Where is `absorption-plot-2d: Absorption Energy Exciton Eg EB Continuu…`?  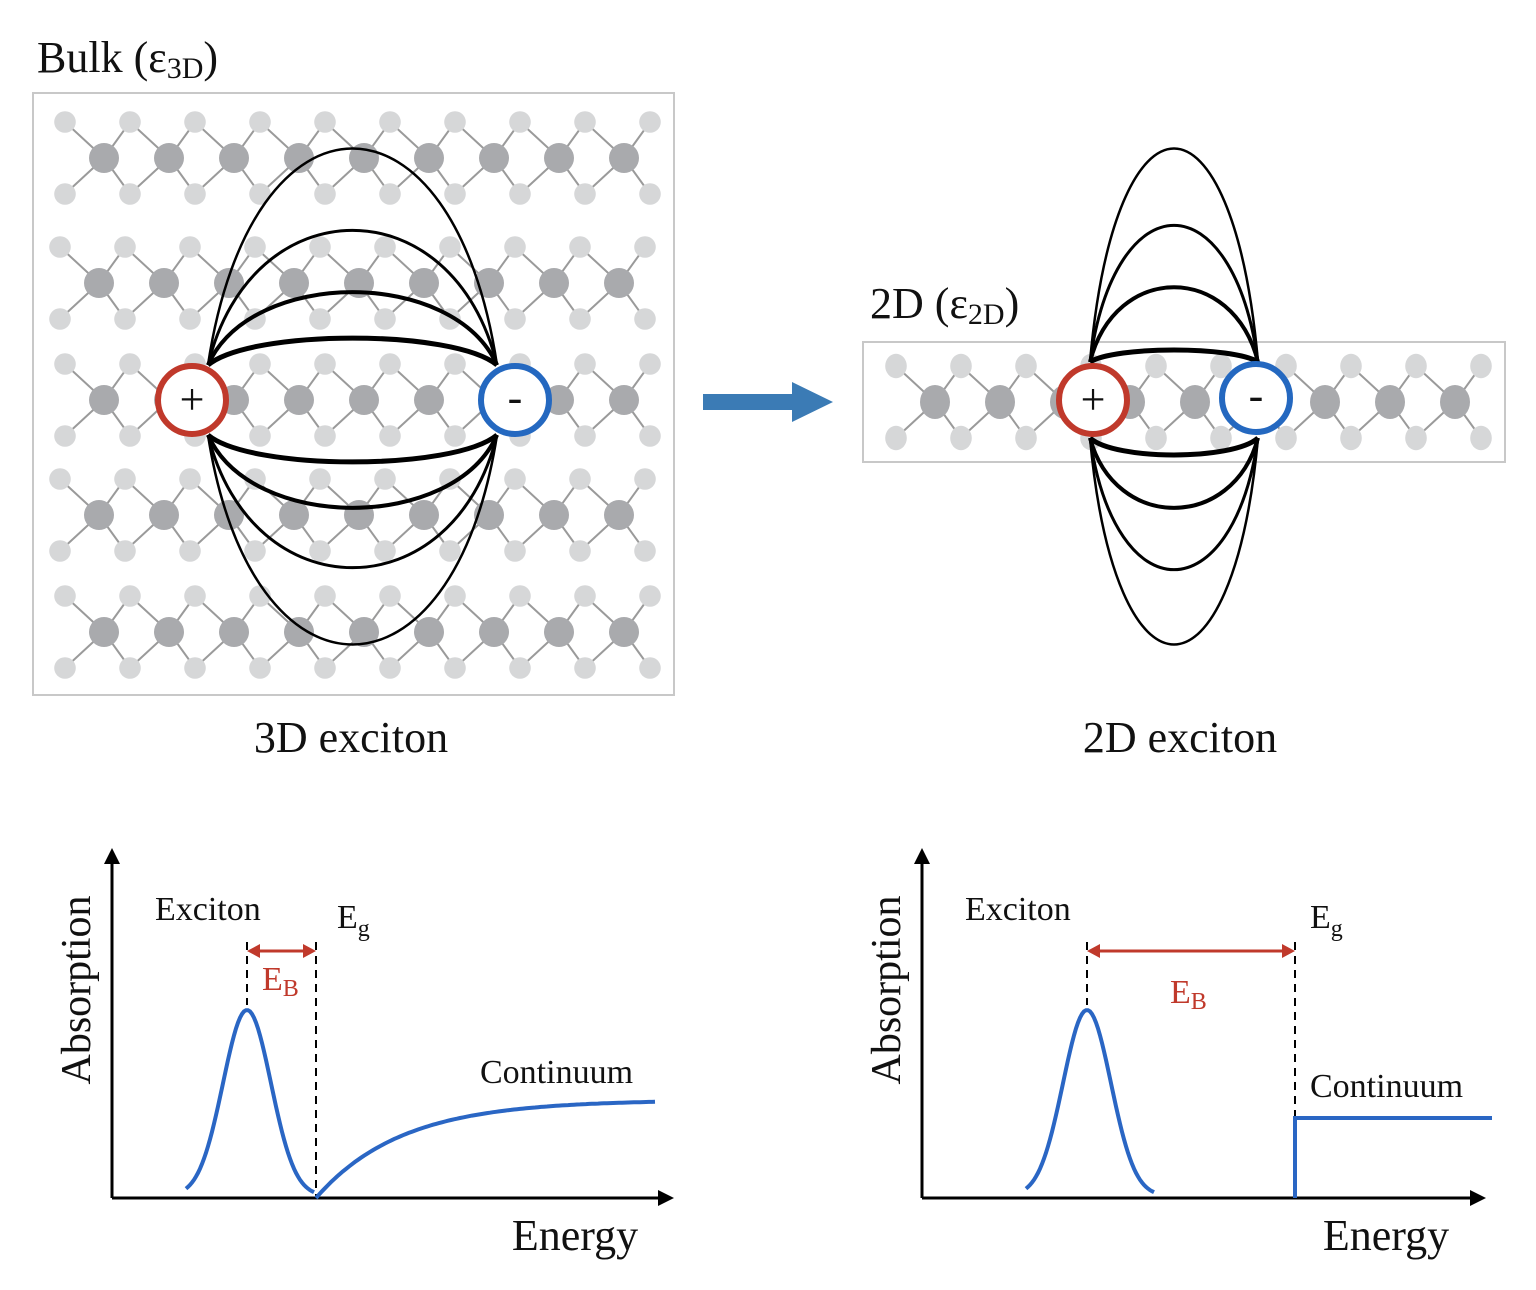
absorption-plot-2d: Absorption Energy Exciton Eg EB Continuu… is located at coordinates (1178, 1054).